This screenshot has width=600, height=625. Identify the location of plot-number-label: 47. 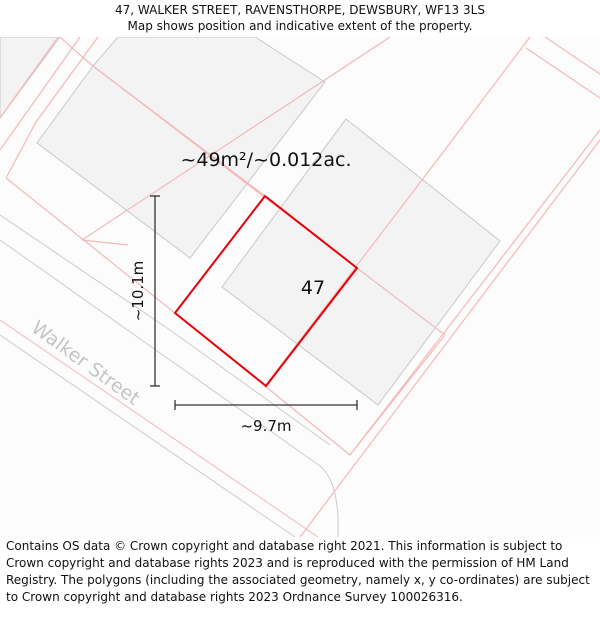
(313, 288).